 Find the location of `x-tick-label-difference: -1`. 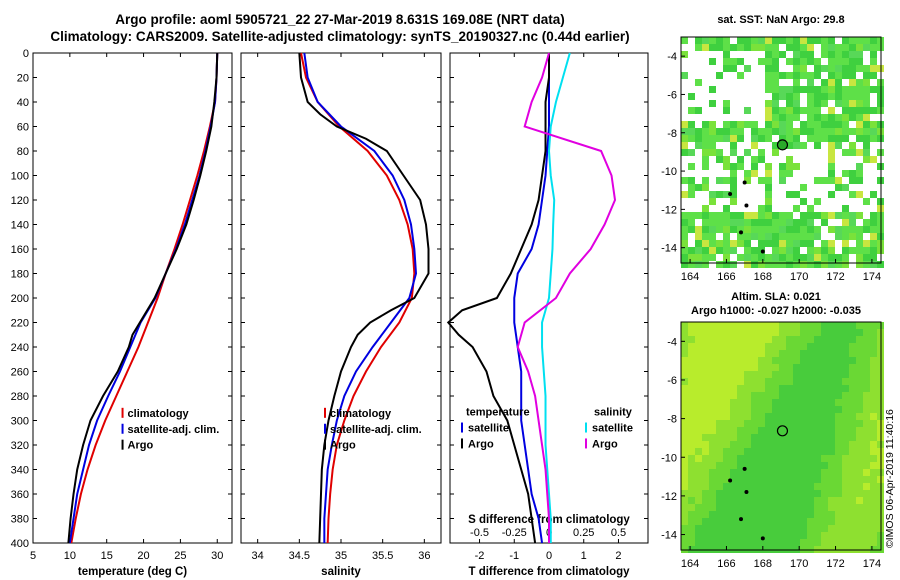

x-tick-label-difference: -1 is located at coordinates (514, 556).